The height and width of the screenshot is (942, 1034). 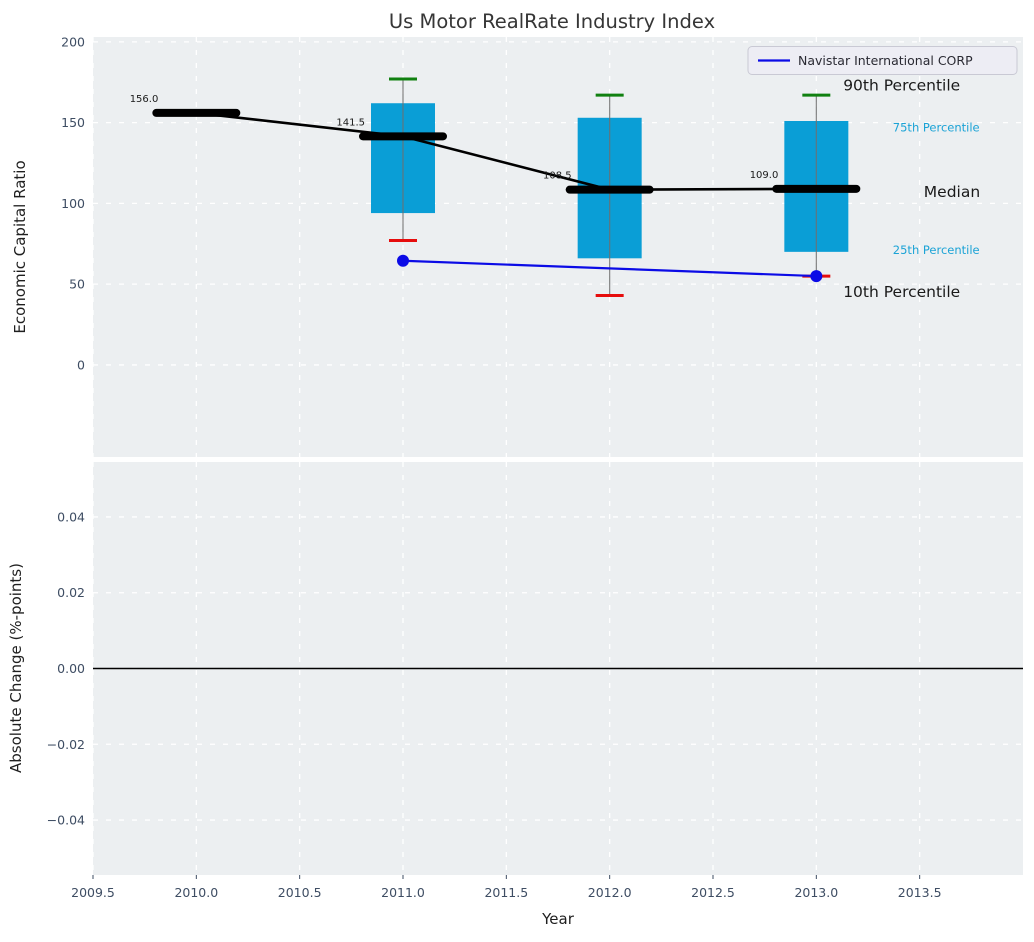 What do you see at coordinates (16, 668) in the screenshot?
I see `bottom-y-axis-label: Absolute Change (%-points)` at bounding box center [16, 668].